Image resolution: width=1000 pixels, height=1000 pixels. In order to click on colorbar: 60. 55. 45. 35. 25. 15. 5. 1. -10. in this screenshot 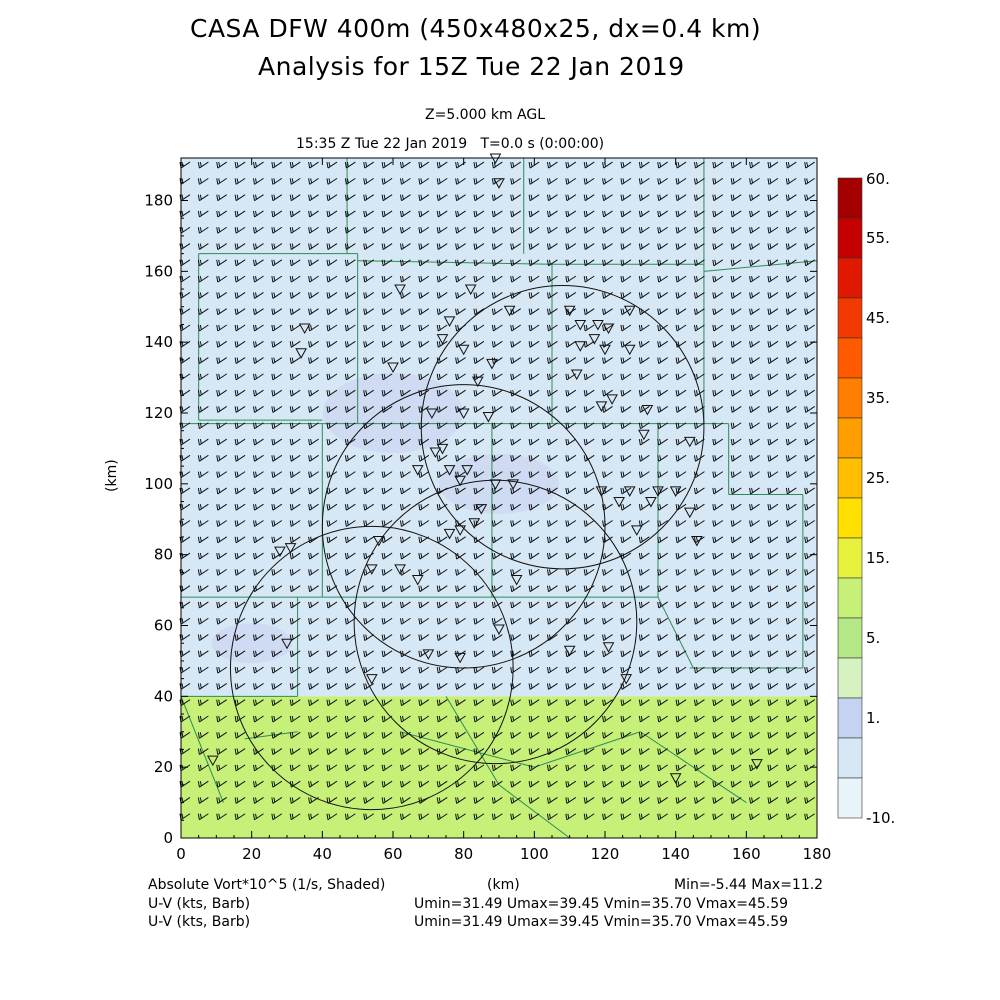, I will do `click(866, 498)`.